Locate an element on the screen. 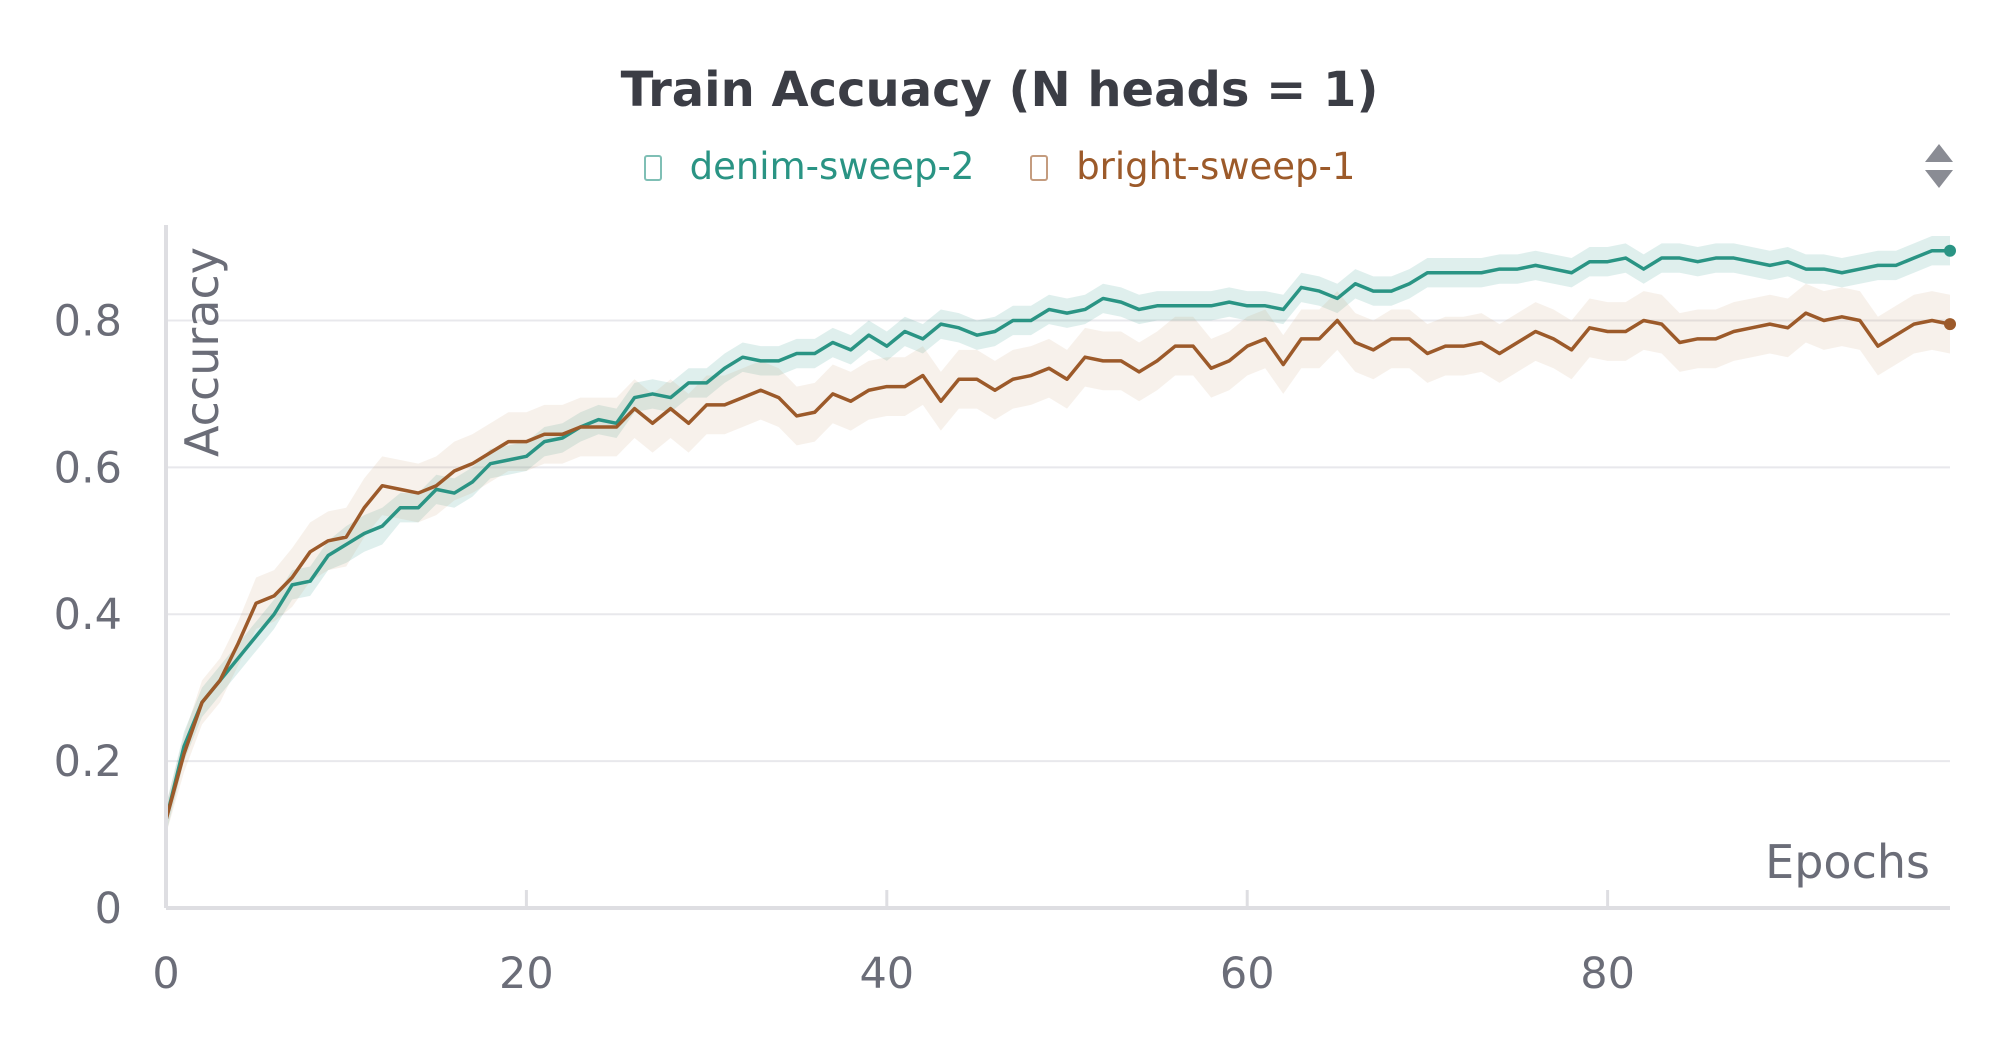  y-tick-label-2: 0.4 is located at coordinates (88, 615).